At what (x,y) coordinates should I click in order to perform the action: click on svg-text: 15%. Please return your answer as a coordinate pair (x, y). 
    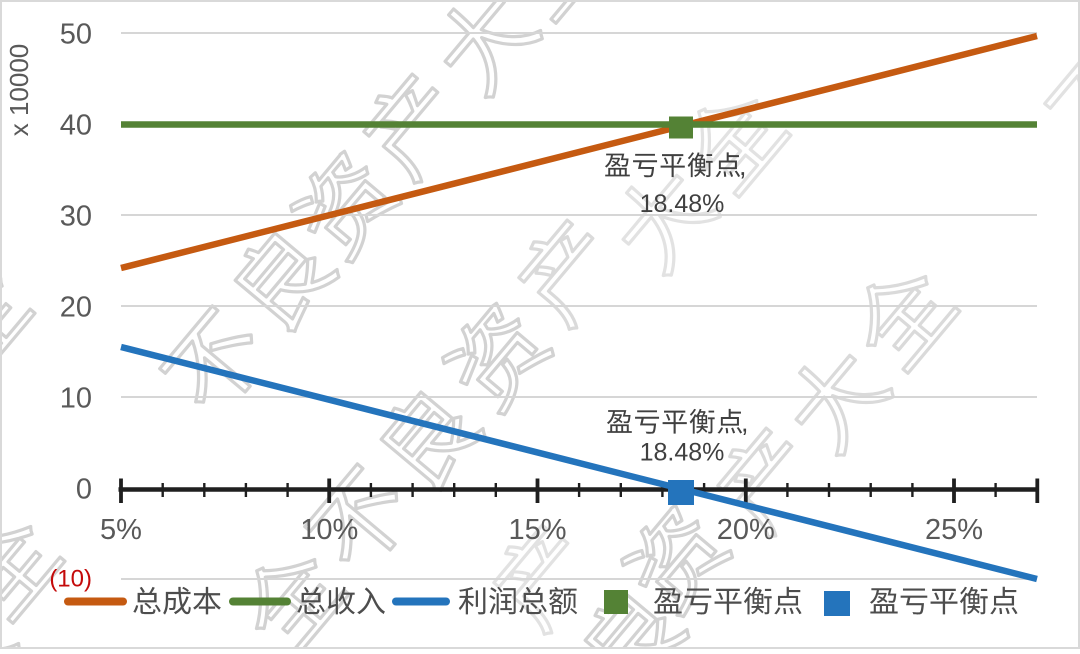
    Looking at the image, I should click on (537, 530).